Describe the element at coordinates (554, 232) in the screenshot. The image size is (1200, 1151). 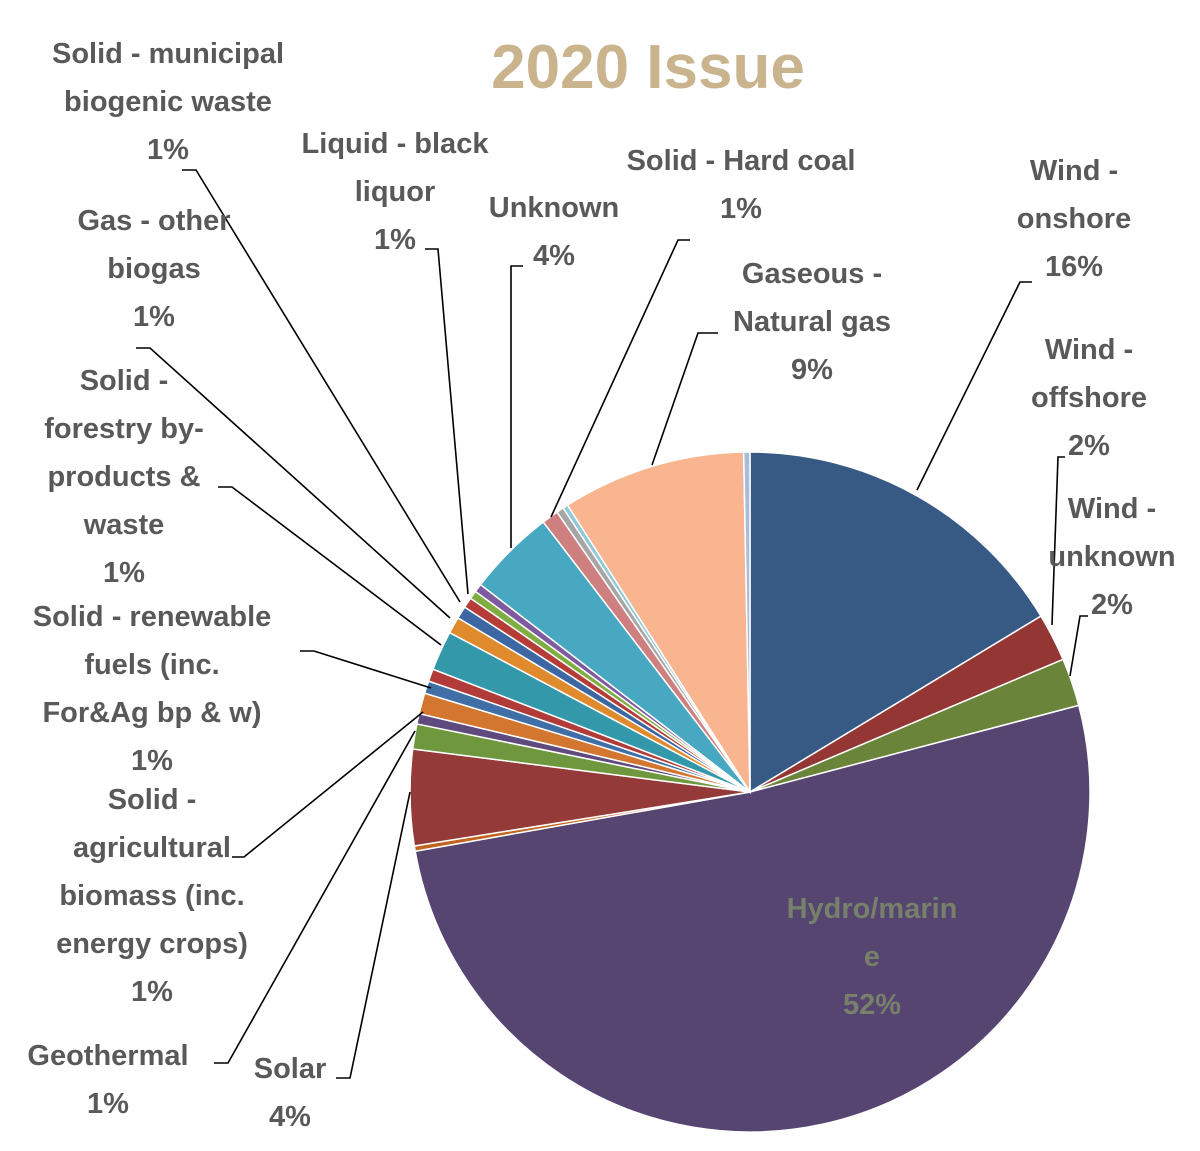
I see `data-label-unknown: Unknown 4%` at that location.